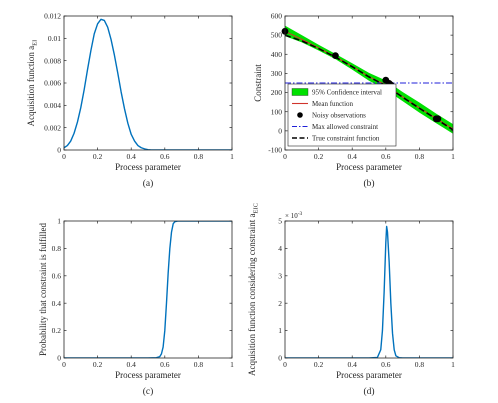 The height and width of the screenshot is (403, 498). I want to click on y-tick-label: 100, so click(277, 111).